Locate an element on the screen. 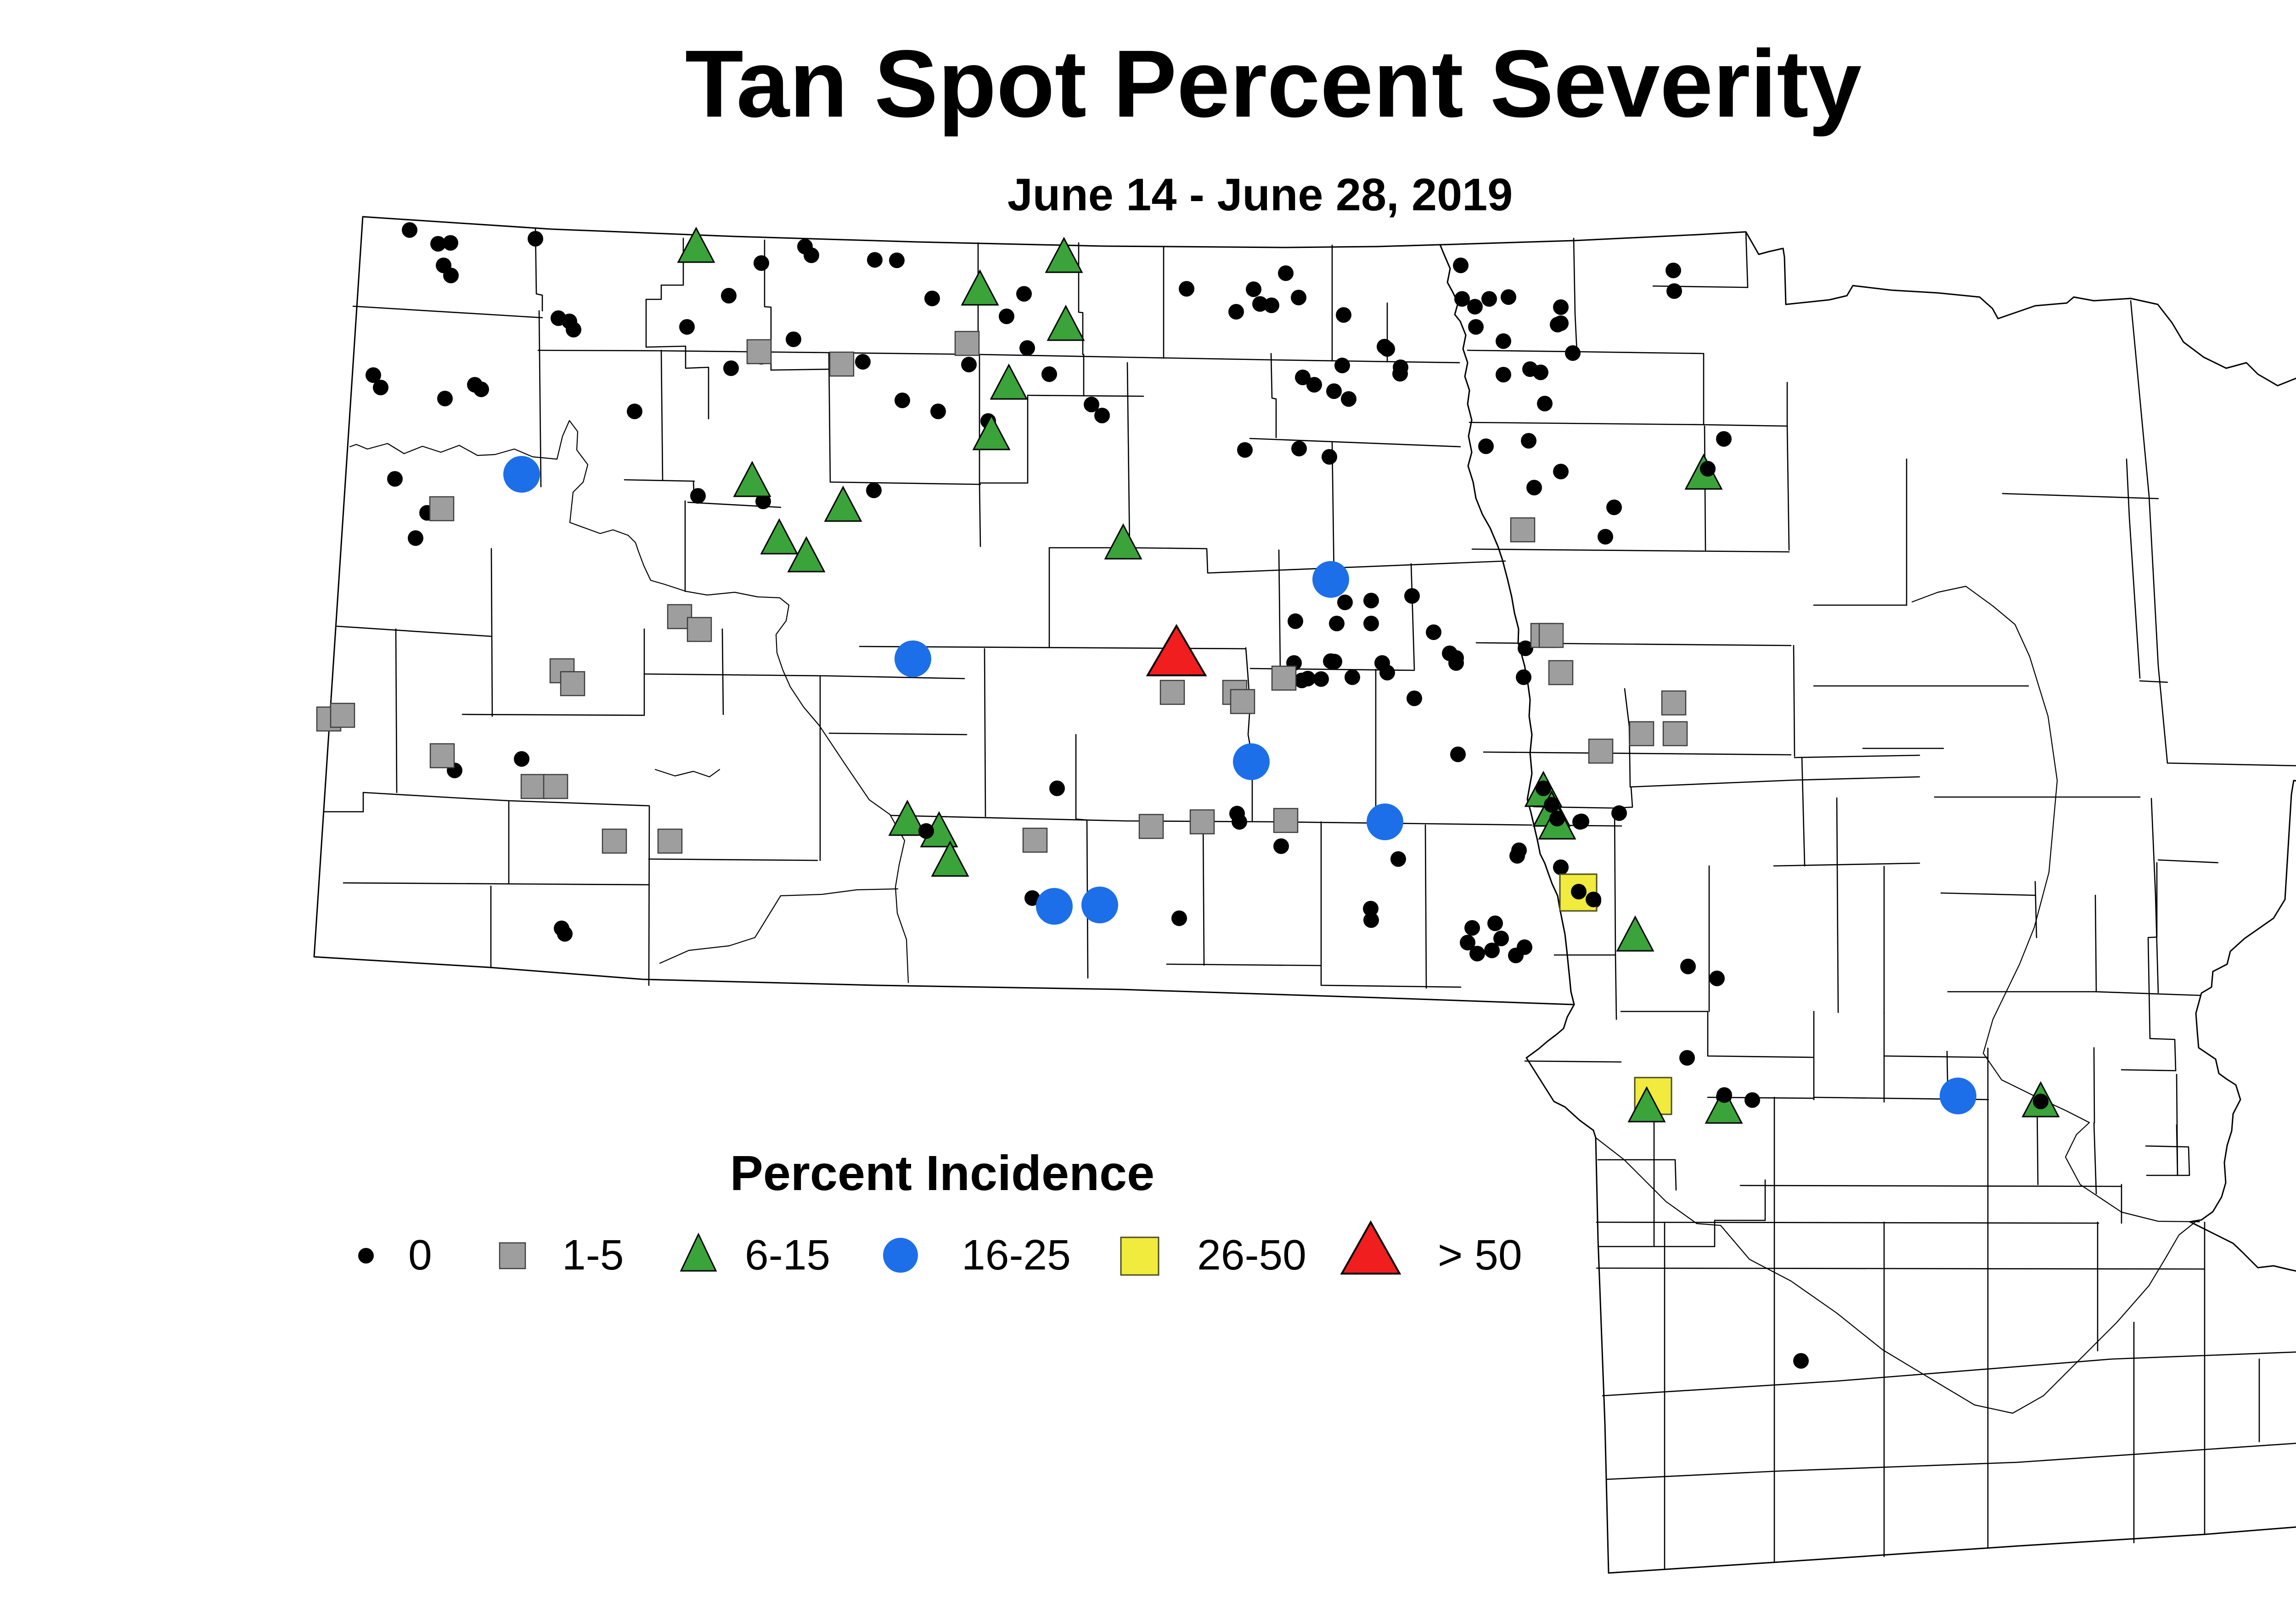 This screenshot has height=1612, width=2296. svg-text: > 50 is located at coordinates (1480, 1255).